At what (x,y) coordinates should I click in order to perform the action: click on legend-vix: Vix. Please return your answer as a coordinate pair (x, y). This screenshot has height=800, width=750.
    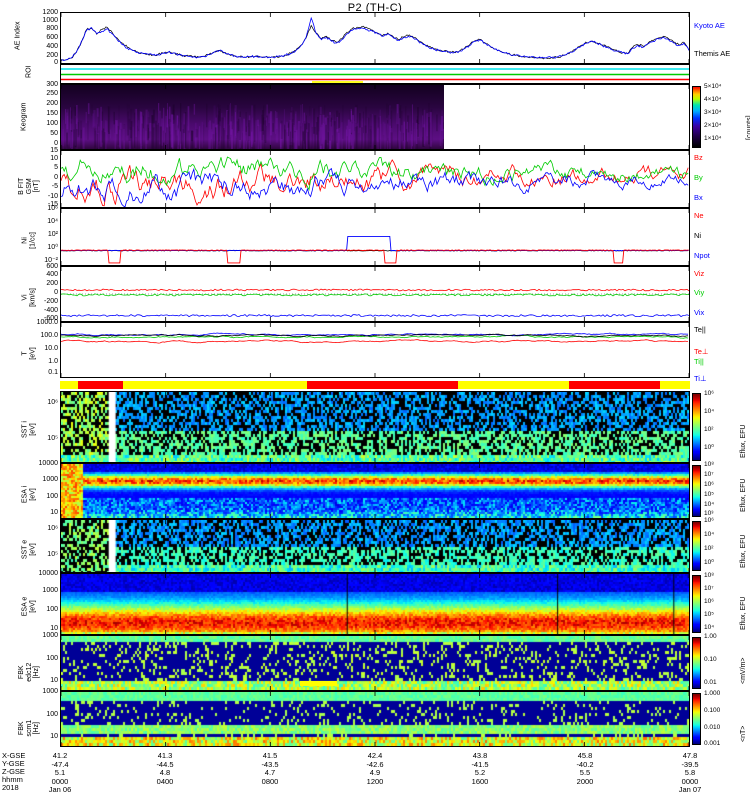
    Looking at the image, I should click on (699, 312).